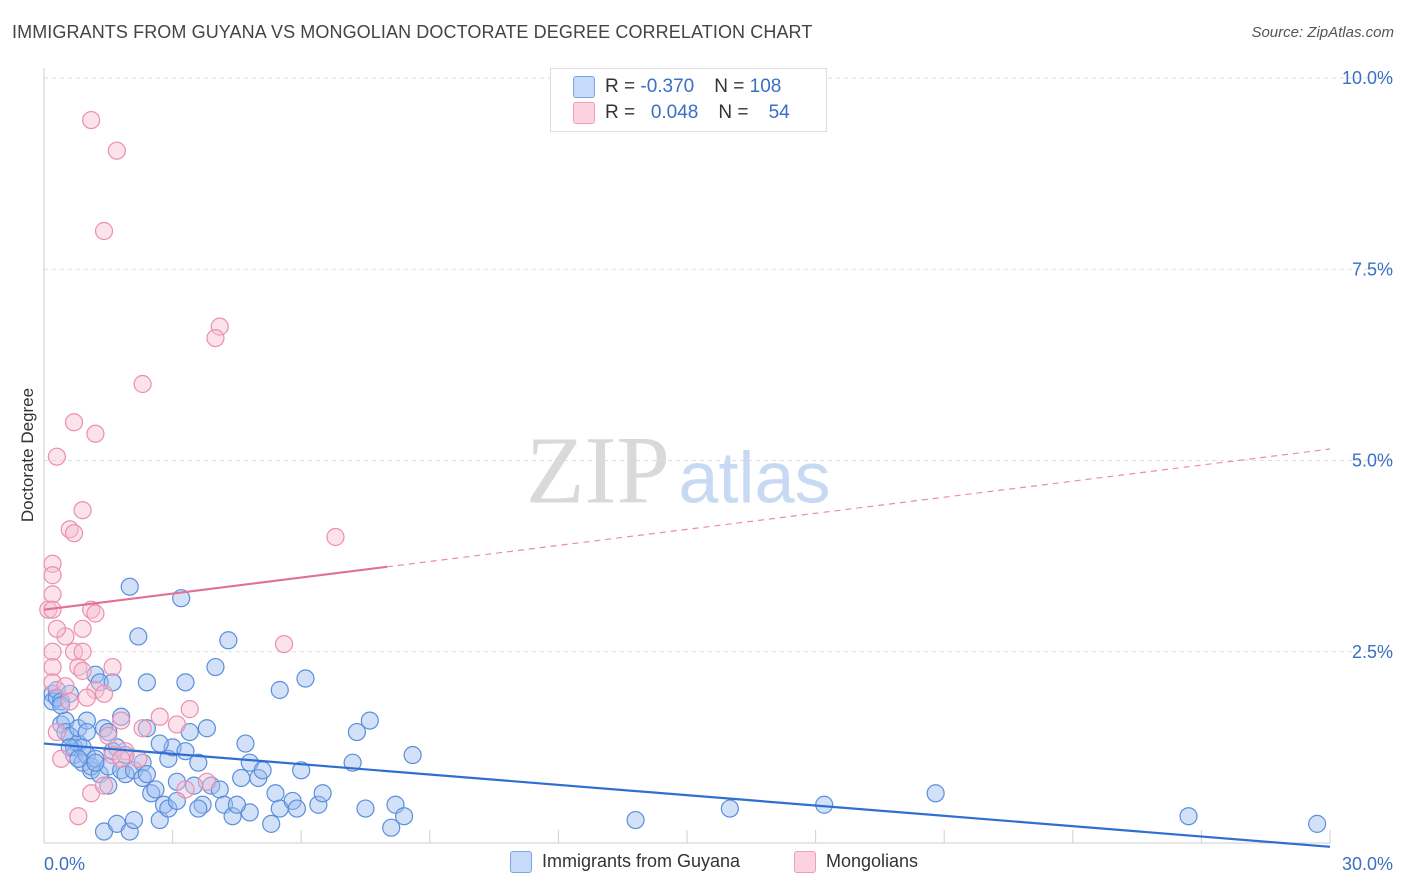 The width and height of the screenshot is (1406, 892). Describe the element at coordinates (64, 864) in the screenshot. I see `x-tick-label: 0.0%` at that location.